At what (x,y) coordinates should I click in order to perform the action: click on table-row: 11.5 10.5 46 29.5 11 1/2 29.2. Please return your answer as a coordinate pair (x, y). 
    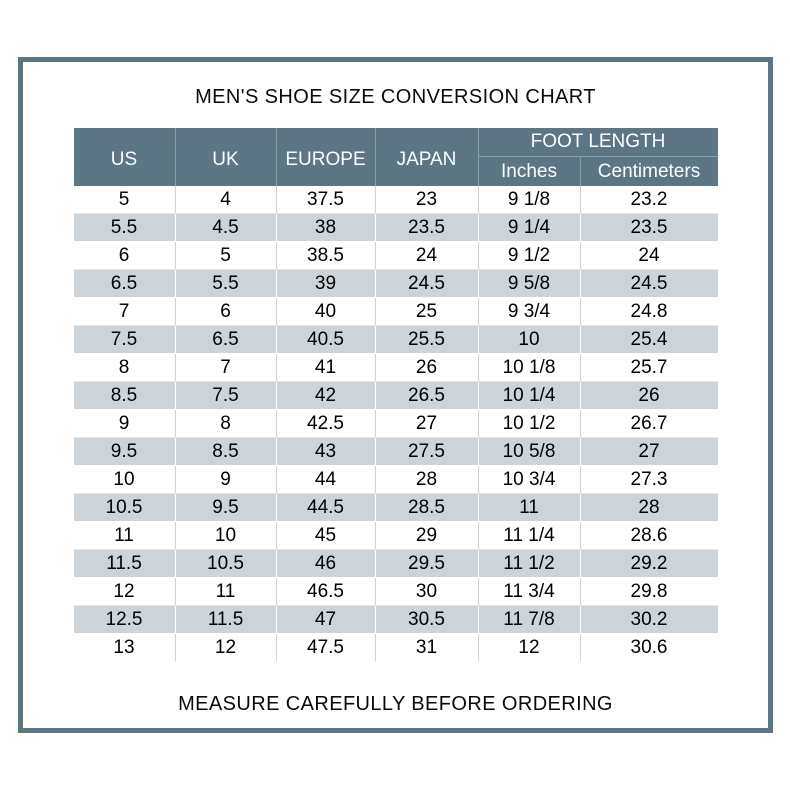
    Looking at the image, I should click on (395, 564).